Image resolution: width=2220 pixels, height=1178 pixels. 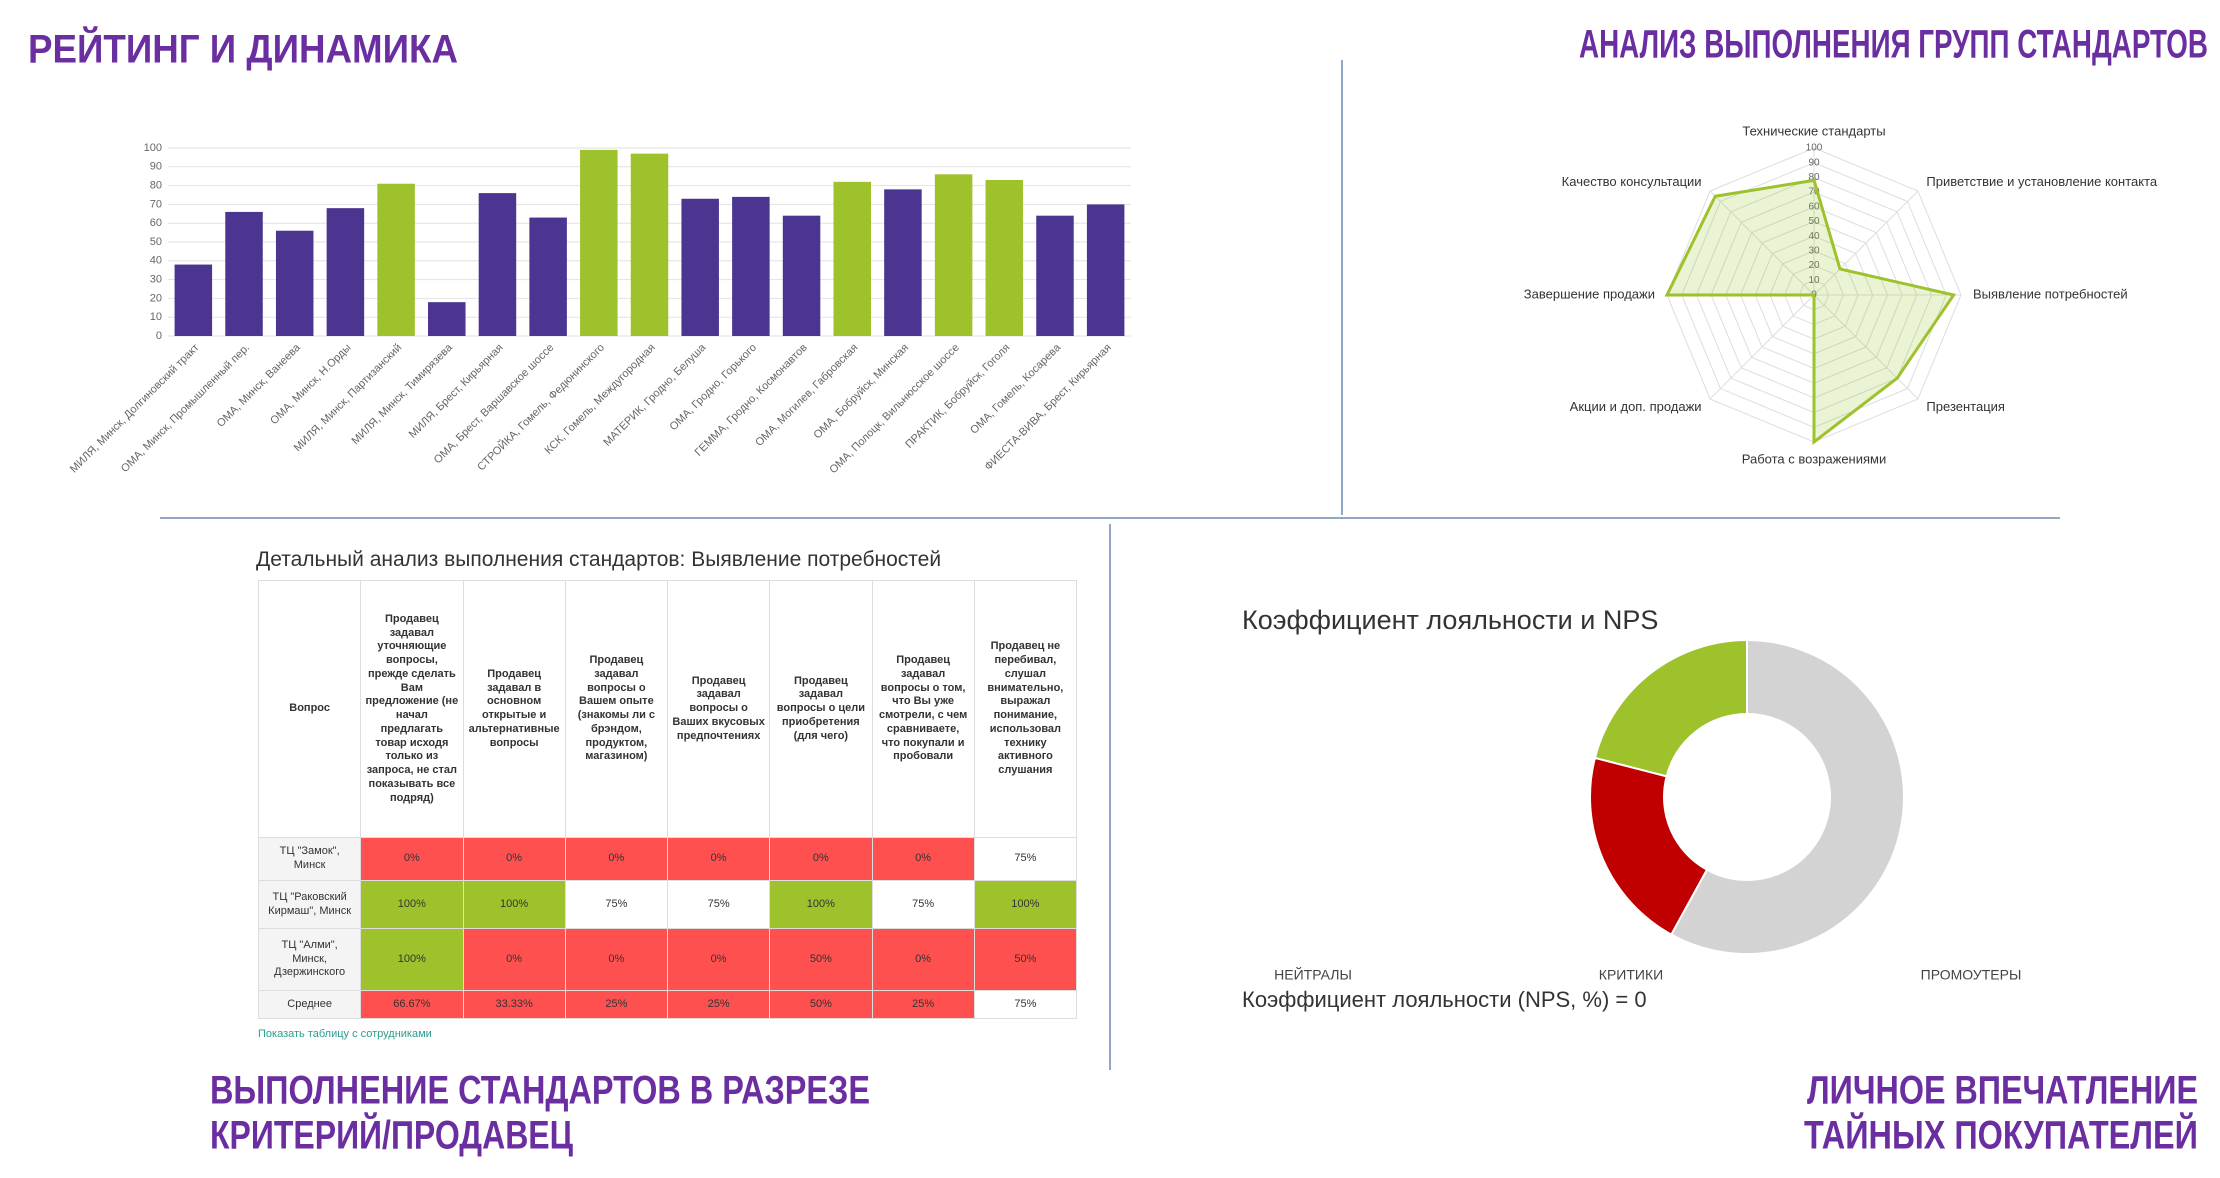 I want to click on y-tick-label: 40, so click(x=156, y=261).